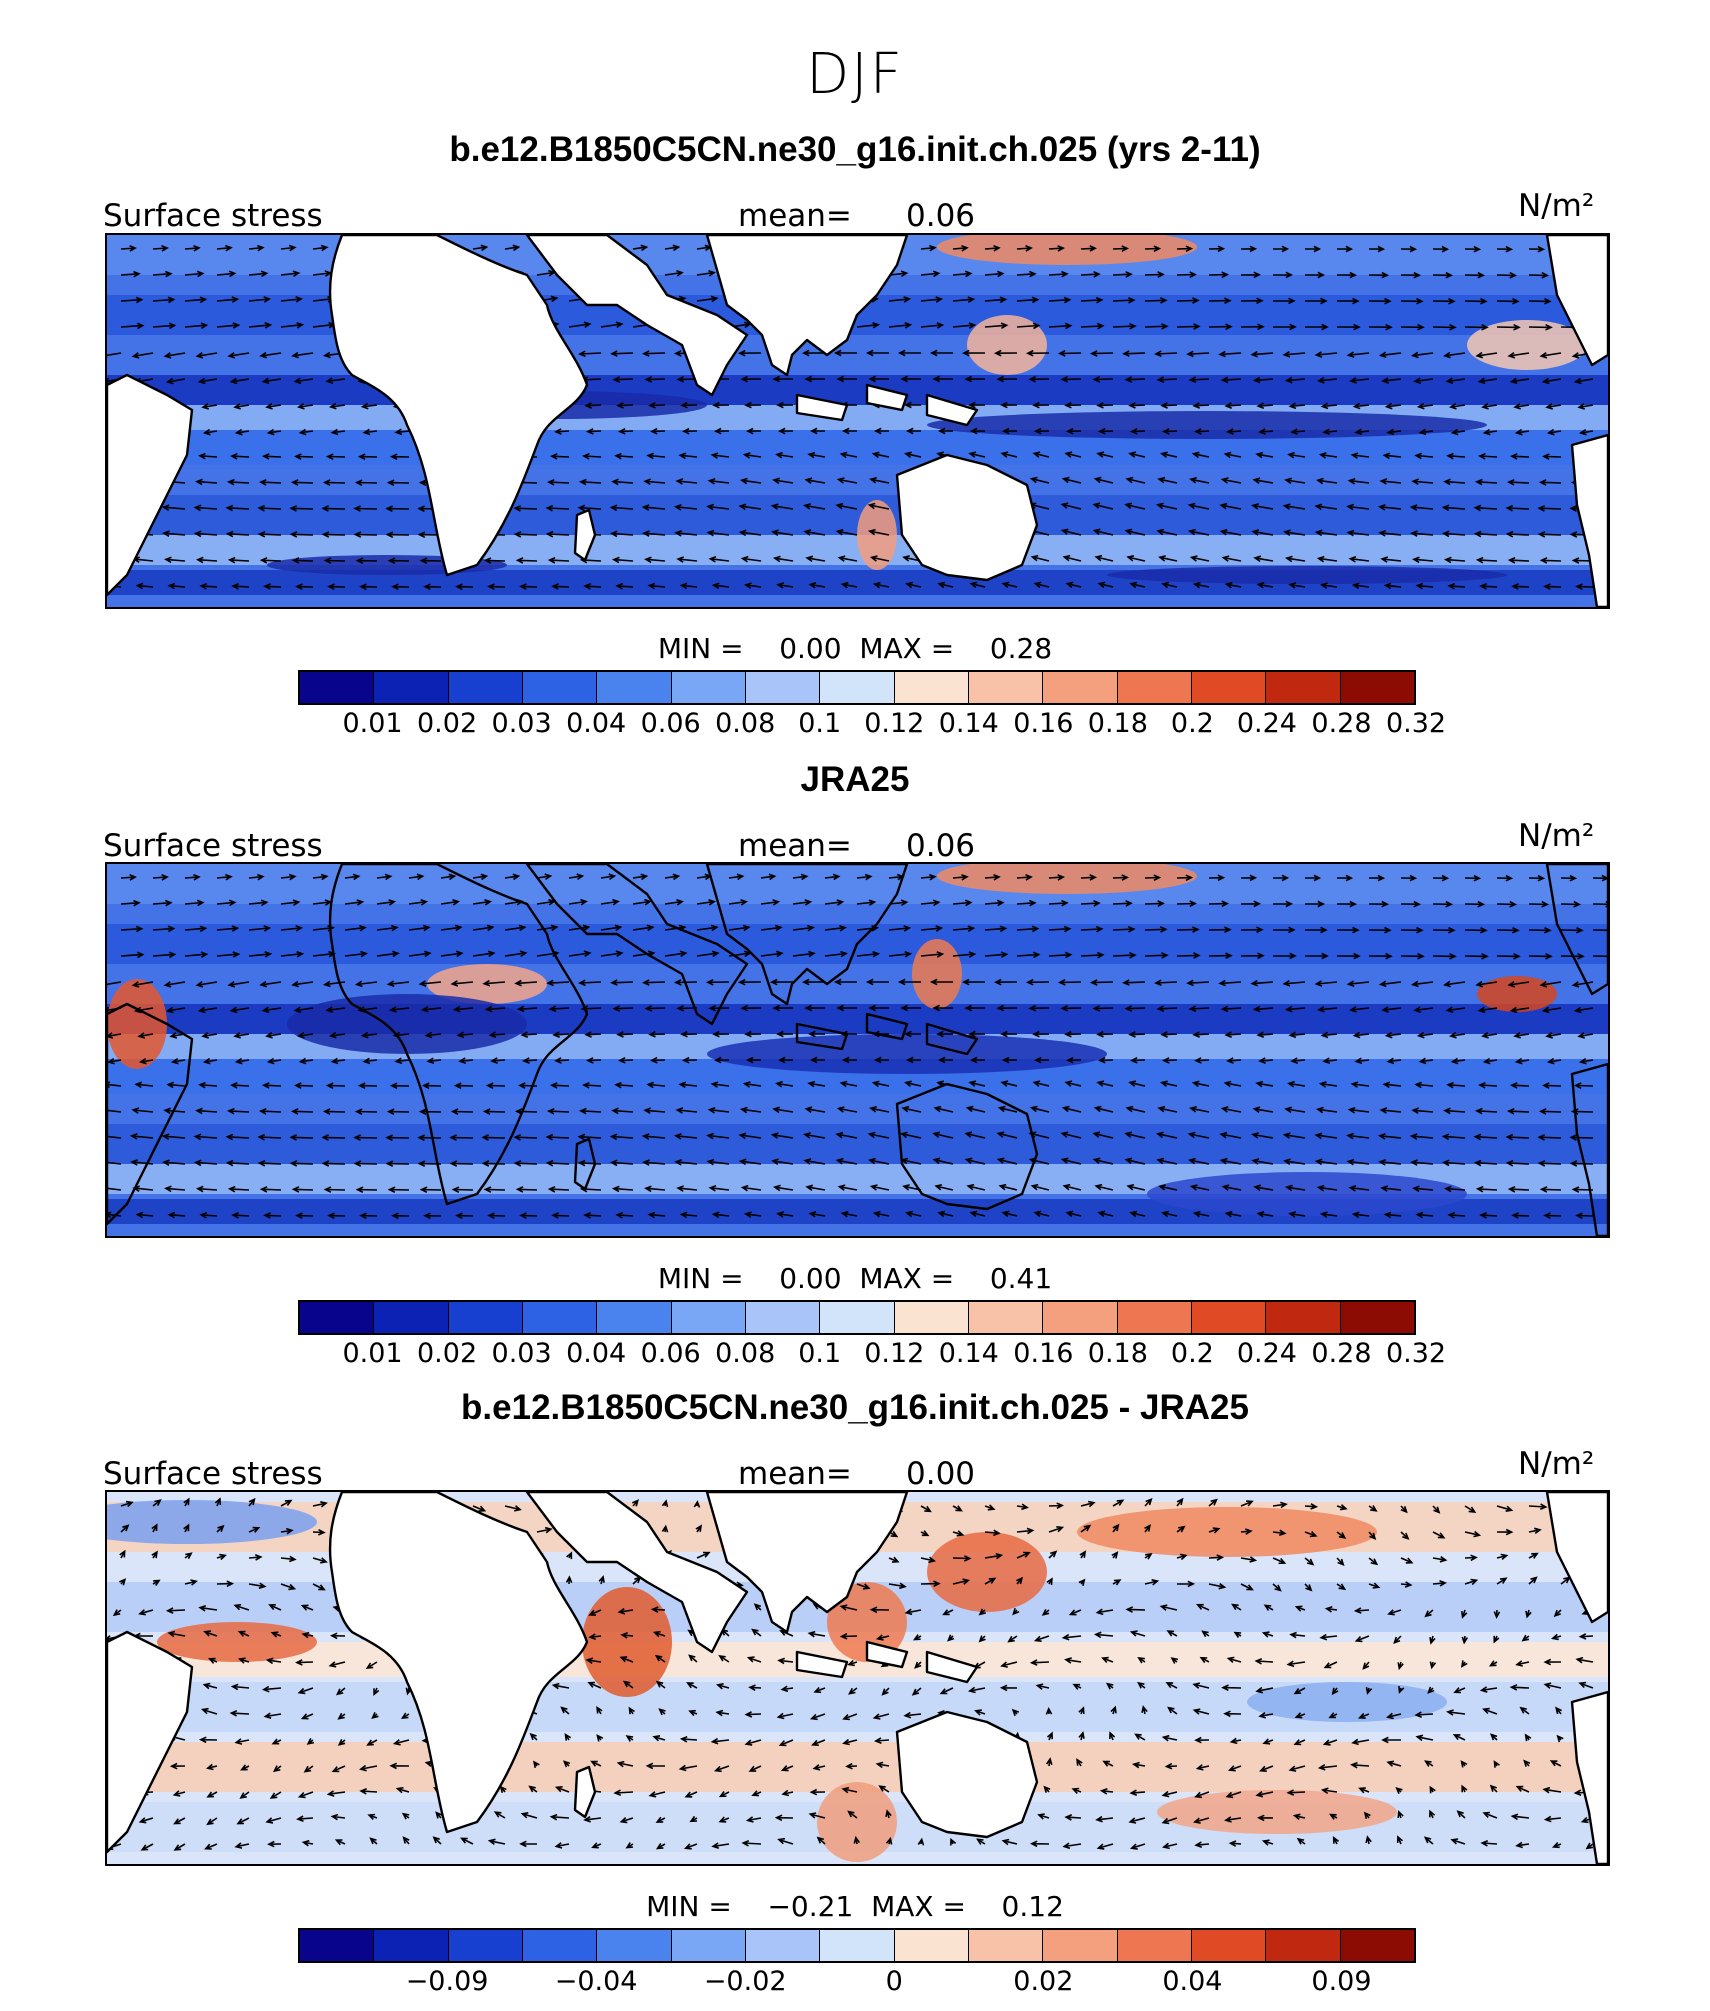 The image size is (1710, 2011). Describe the element at coordinates (822, 1664) in the screenshot. I see `landmass` at that location.